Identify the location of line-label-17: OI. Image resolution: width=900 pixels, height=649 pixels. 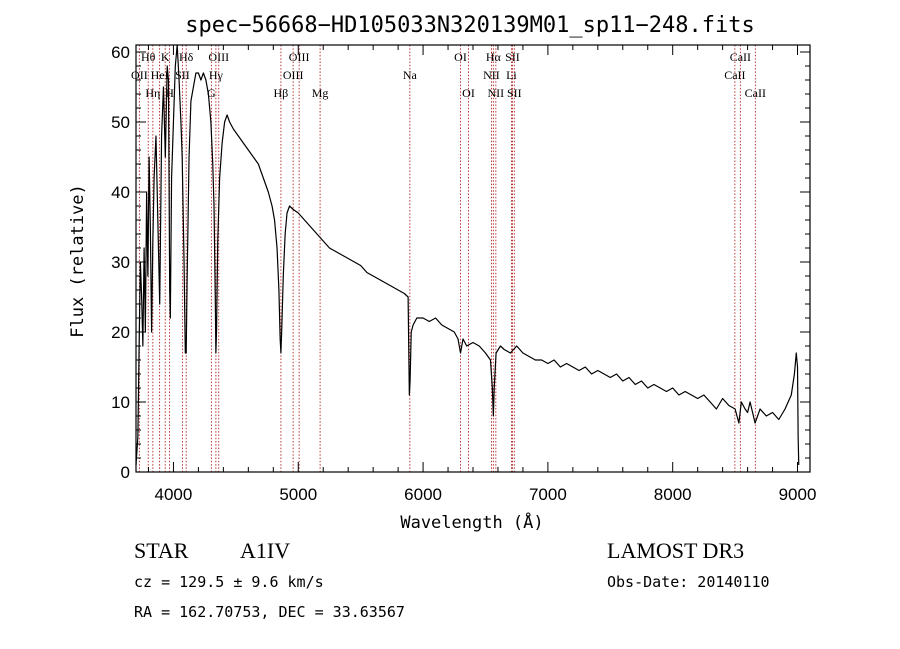
(468, 93).